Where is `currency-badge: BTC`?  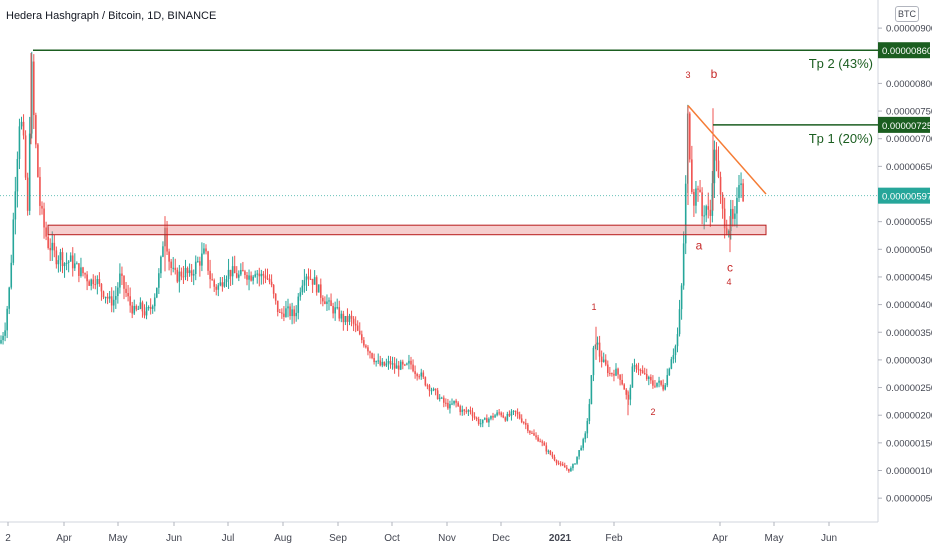 currency-badge: BTC is located at coordinates (907, 14).